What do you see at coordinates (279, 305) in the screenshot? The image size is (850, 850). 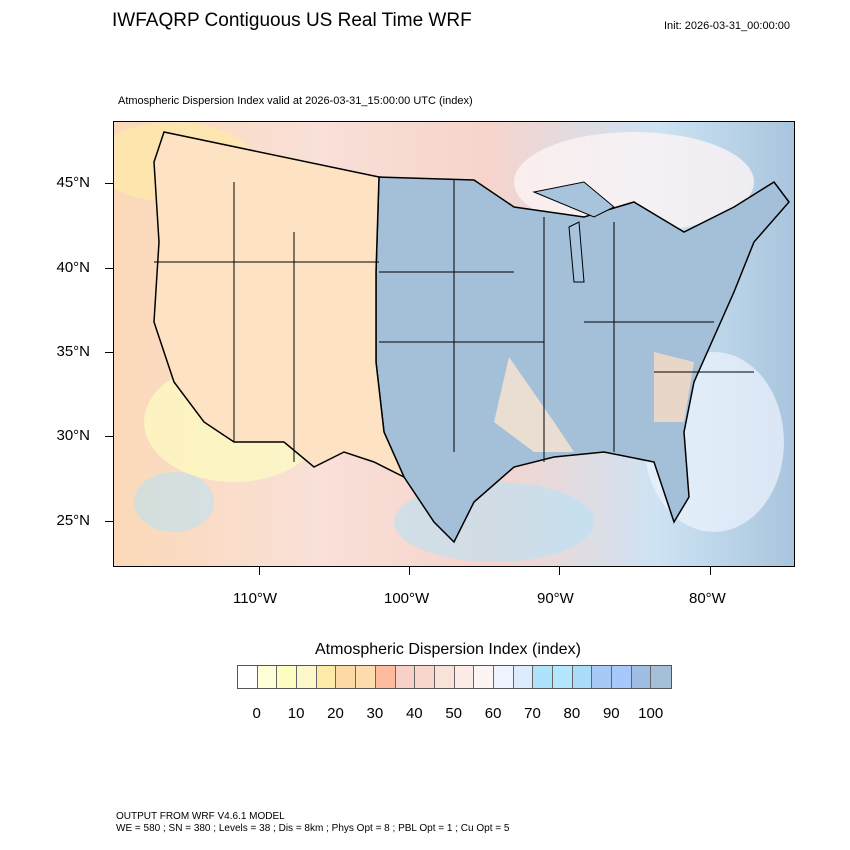 I see `western-us-region` at bounding box center [279, 305].